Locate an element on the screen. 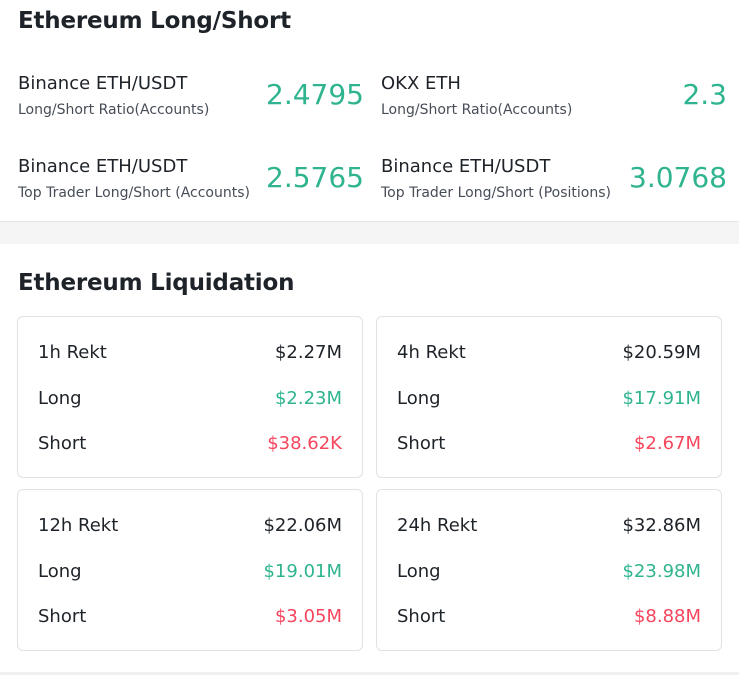 This screenshot has height=675, width=739. card-total-row: 4h Rekt $20.59M is located at coordinates (549, 357).